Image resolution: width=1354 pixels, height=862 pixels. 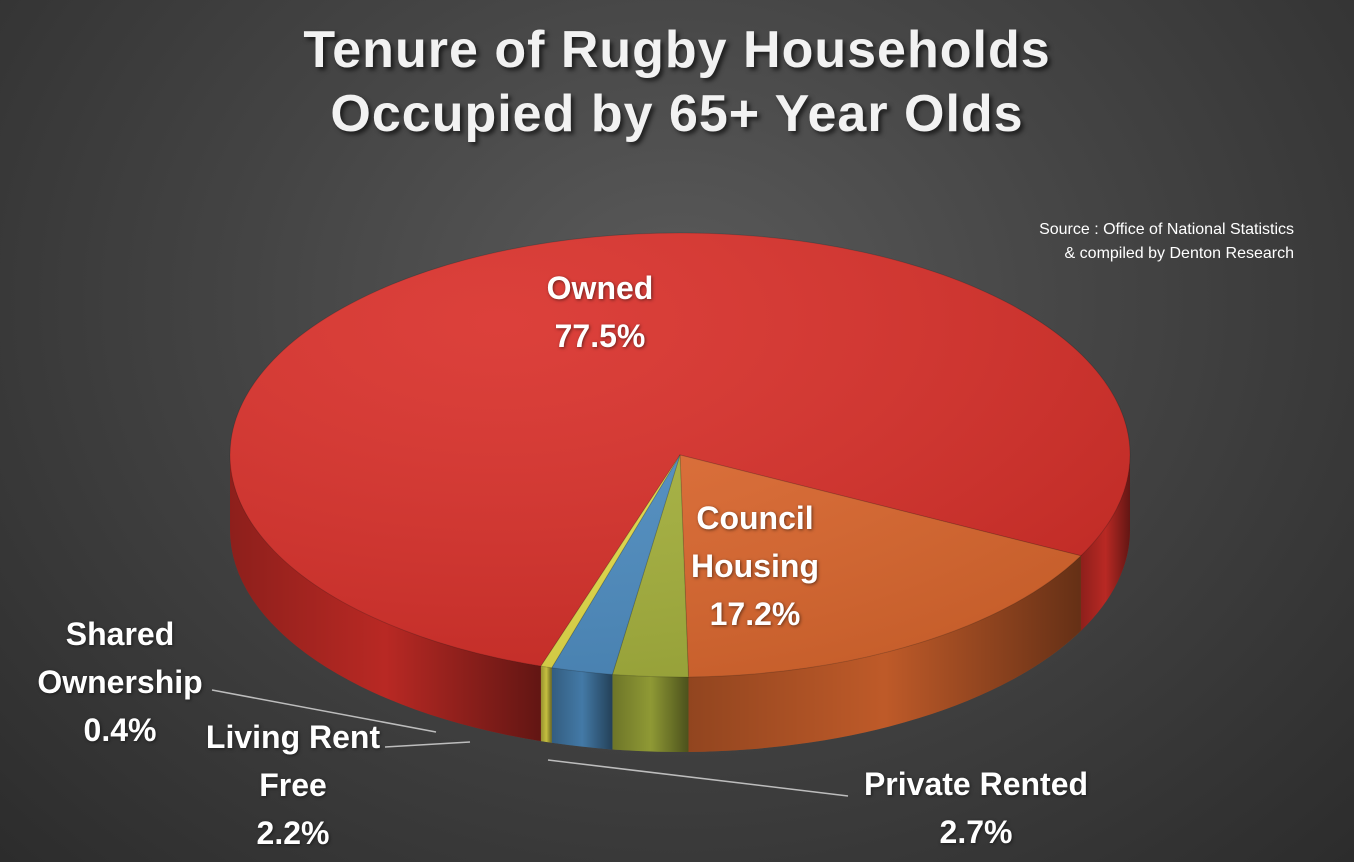 What do you see at coordinates (600, 336) in the screenshot?
I see `slice-value-owned: 77.5%` at bounding box center [600, 336].